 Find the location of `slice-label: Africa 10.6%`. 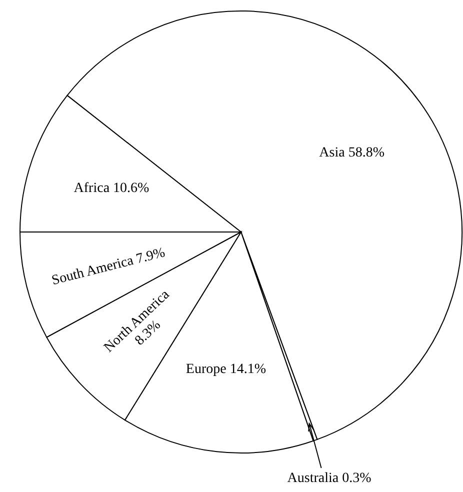

slice-label: Africa 10.6% is located at coordinates (112, 188).